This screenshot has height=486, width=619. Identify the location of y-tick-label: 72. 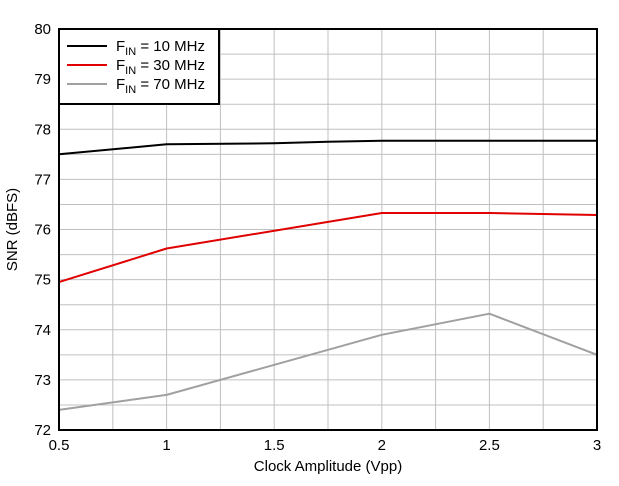
(42, 430).